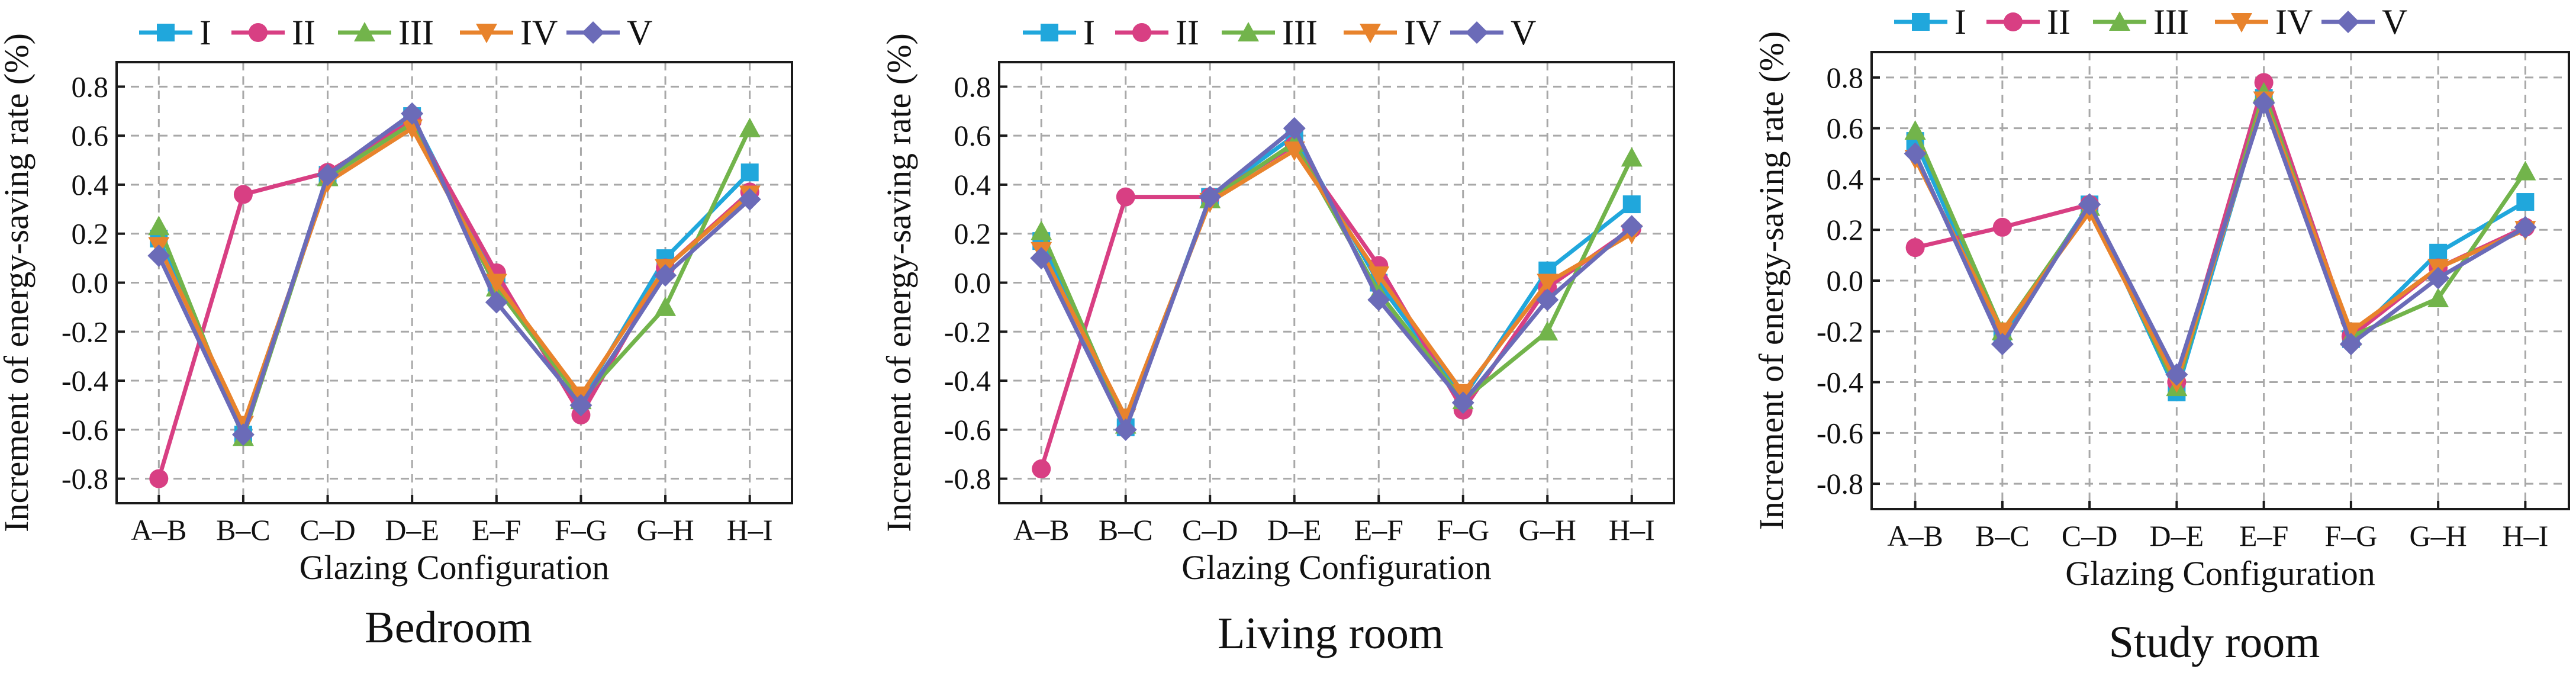 This screenshot has width=2576, height=695. Describe the element at coordinates (18, 282) in the screenshot. I see `y-axis-label: Increment of energy-saving rate (%)` at that location.